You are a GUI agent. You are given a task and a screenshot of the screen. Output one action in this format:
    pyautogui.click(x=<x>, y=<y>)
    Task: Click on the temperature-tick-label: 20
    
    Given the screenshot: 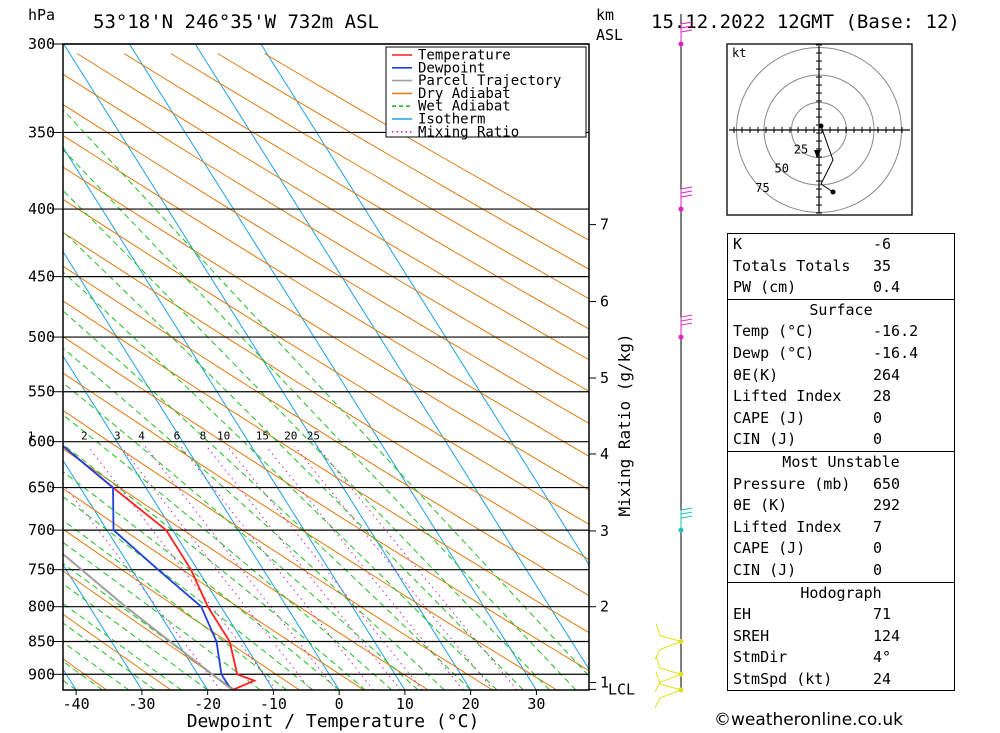 What is the action you would take?
    pyautogui.click(x=471, y=704)
    